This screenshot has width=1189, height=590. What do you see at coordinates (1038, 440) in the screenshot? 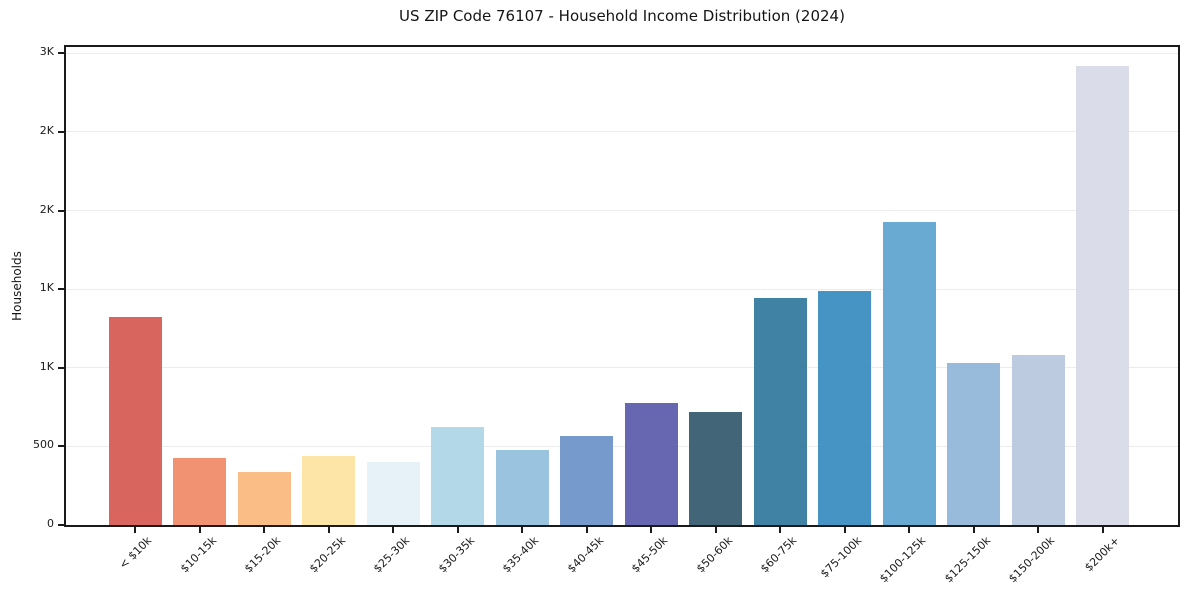
I see `bar-150-200k` at bounding box center [1038, 440].